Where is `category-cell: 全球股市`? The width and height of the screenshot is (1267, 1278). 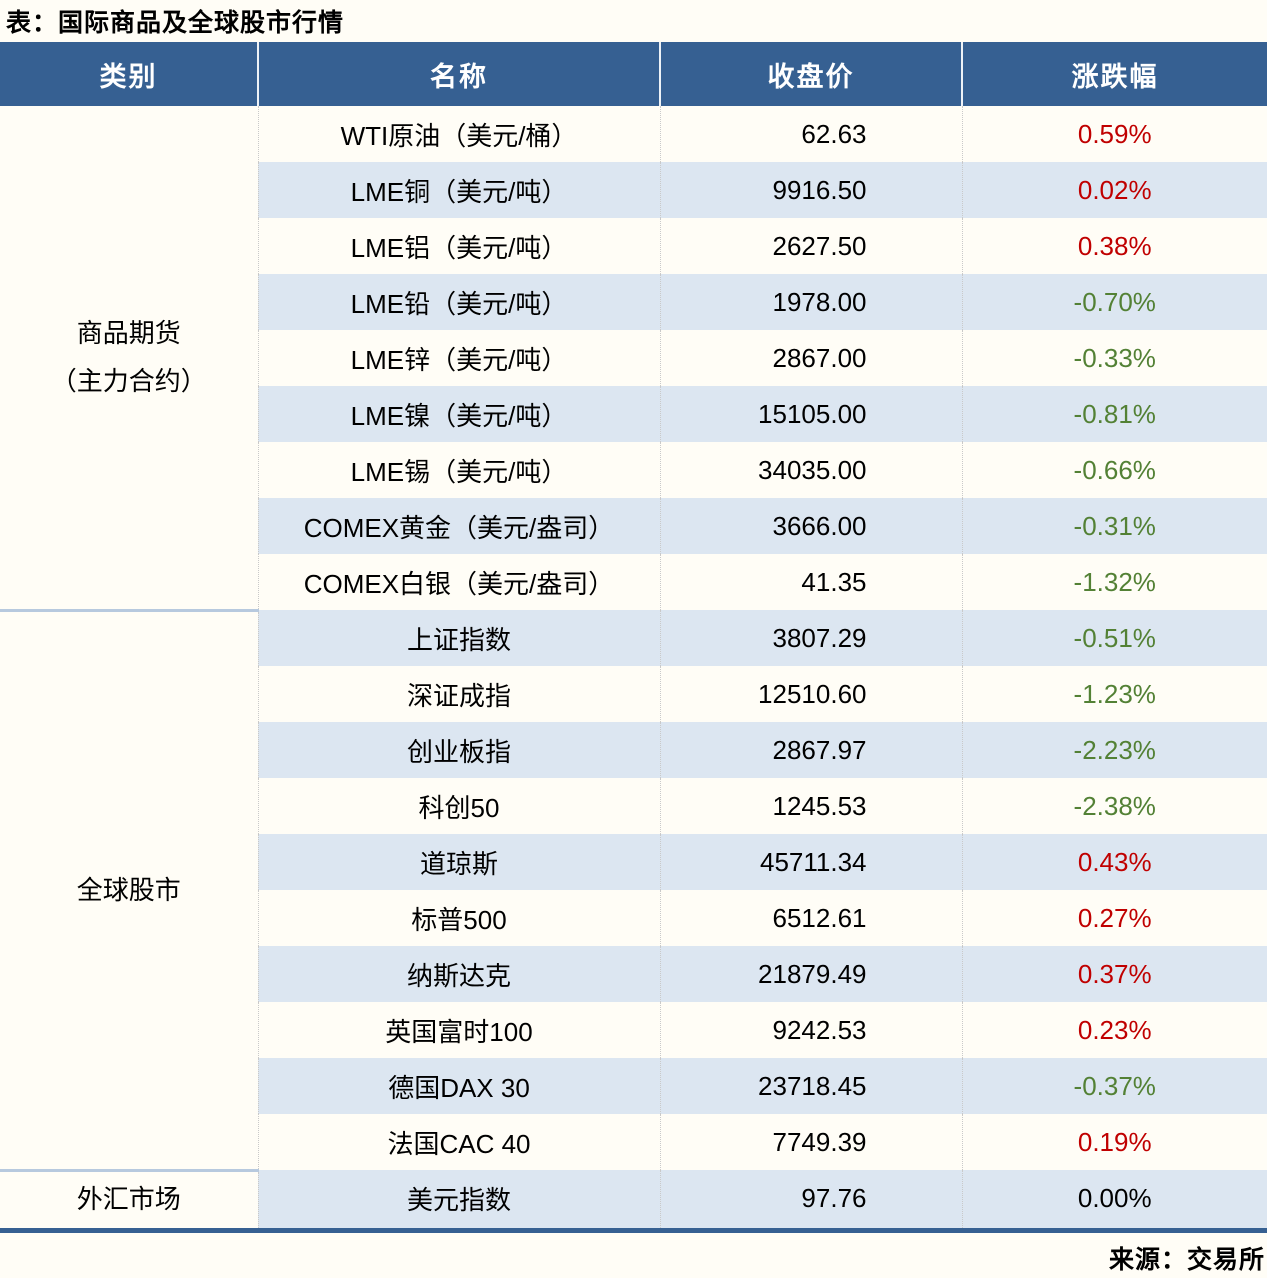 category-cell: 全球股市 is located at coordinates (129, 889).